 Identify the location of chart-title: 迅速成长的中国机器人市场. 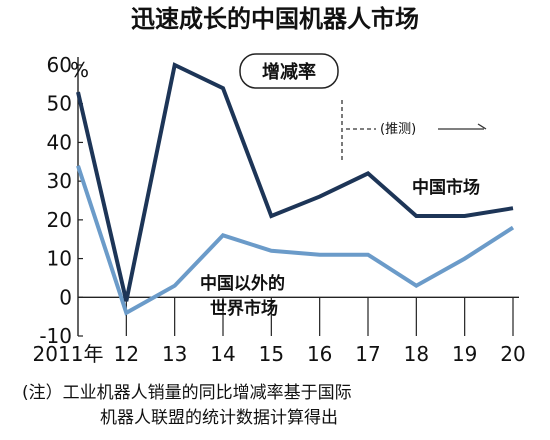
(275, 19).